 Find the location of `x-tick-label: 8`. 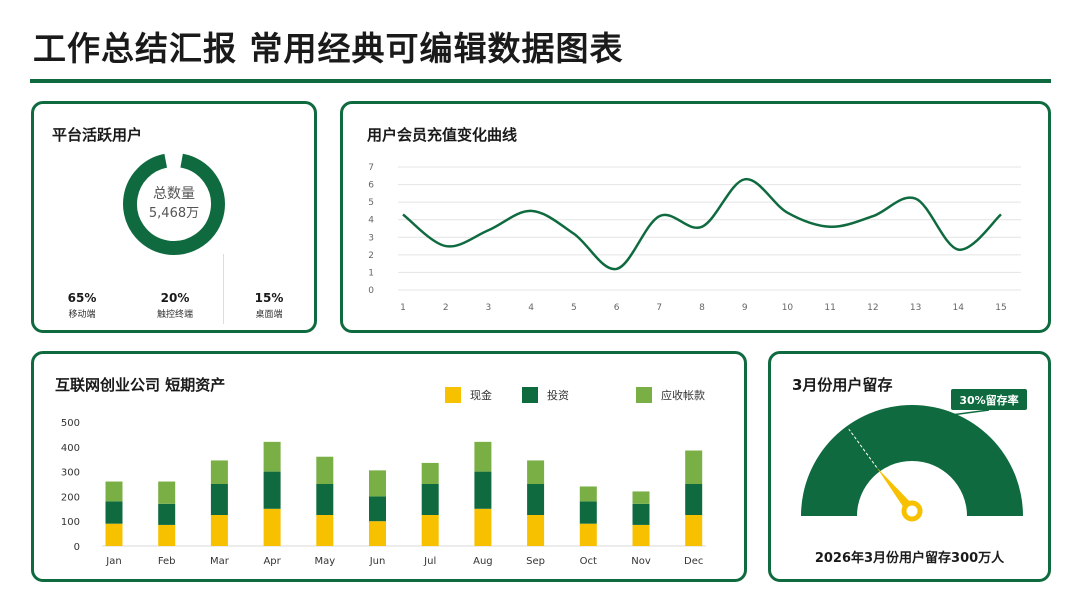

x-tick-label: 8 is located at coordinates (702, 308).